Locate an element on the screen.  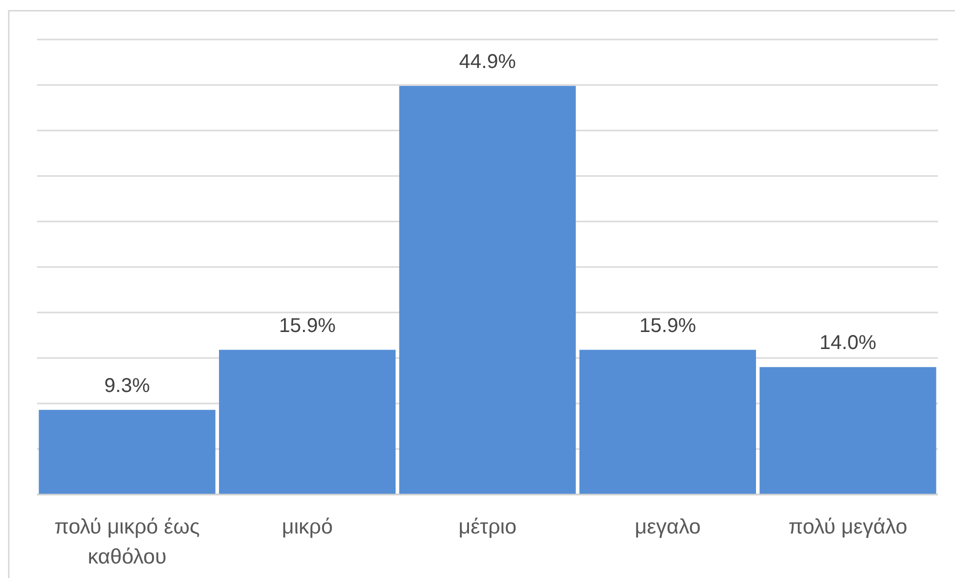
x-tick-label: πολύ μικρό έως καθόλου is located at coordinates (127, 542).